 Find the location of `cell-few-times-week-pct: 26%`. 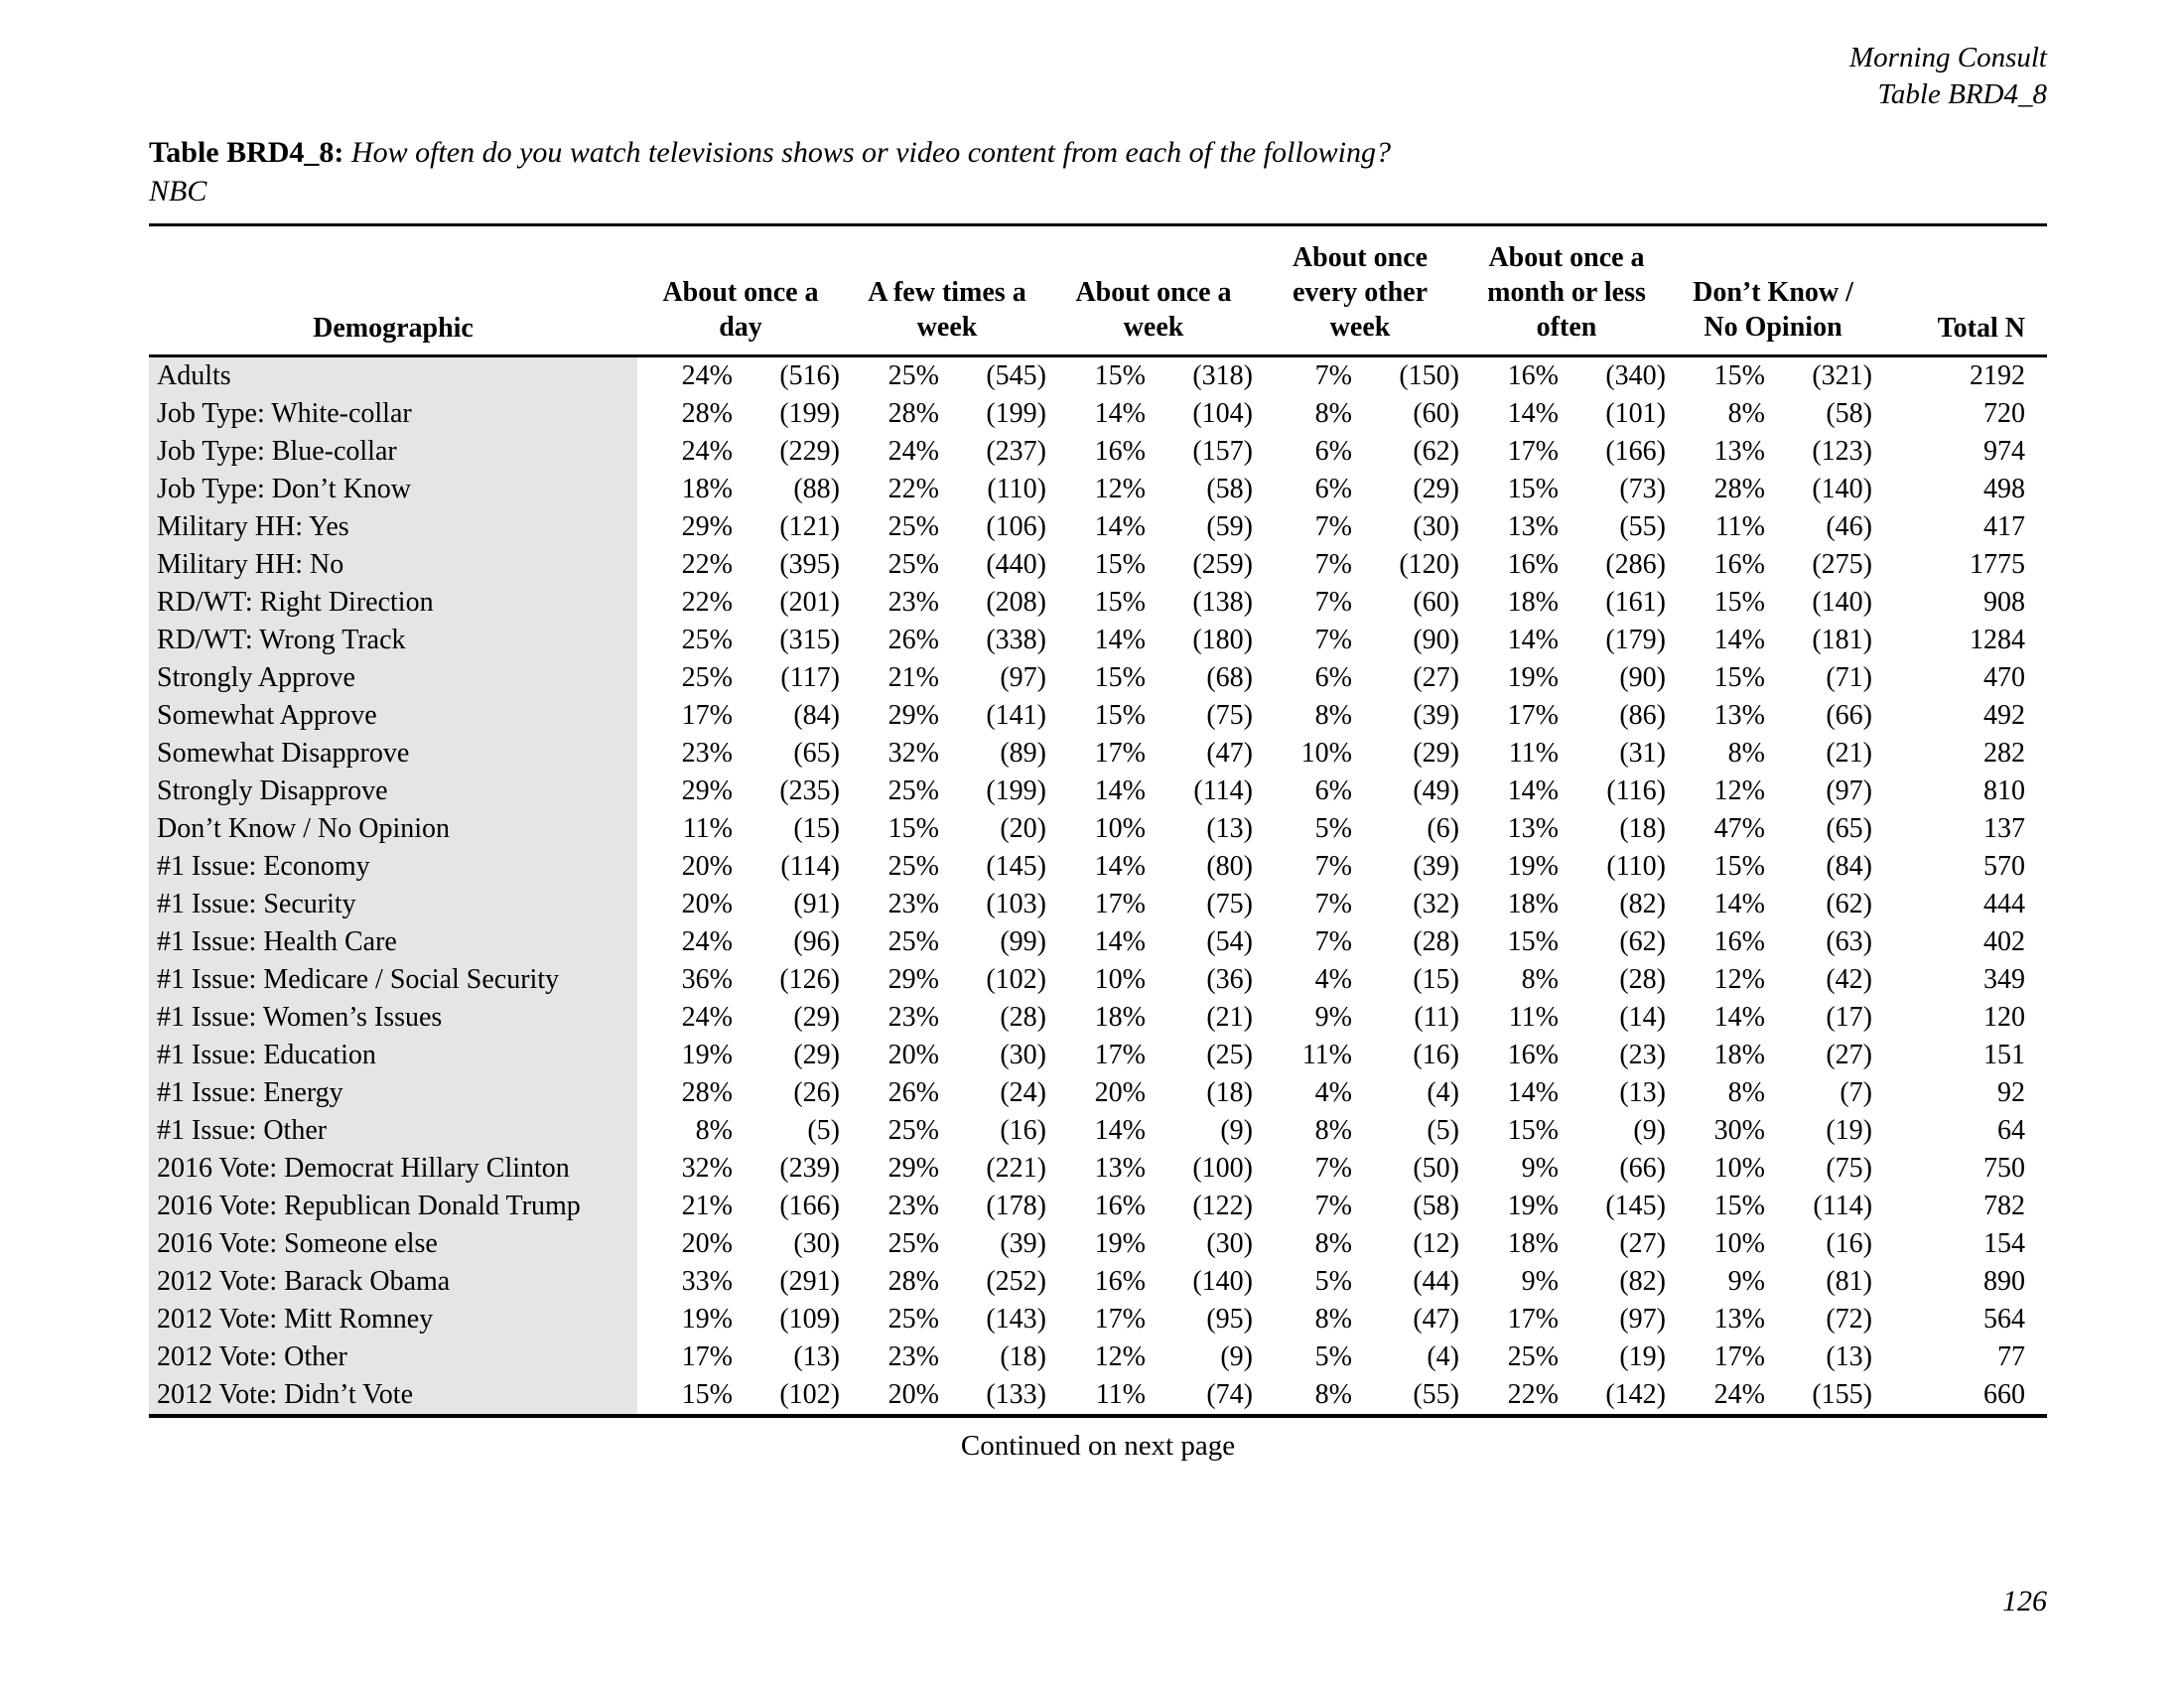

cell-few-times-week-pct: 26% is located at coordinates (913, 640).